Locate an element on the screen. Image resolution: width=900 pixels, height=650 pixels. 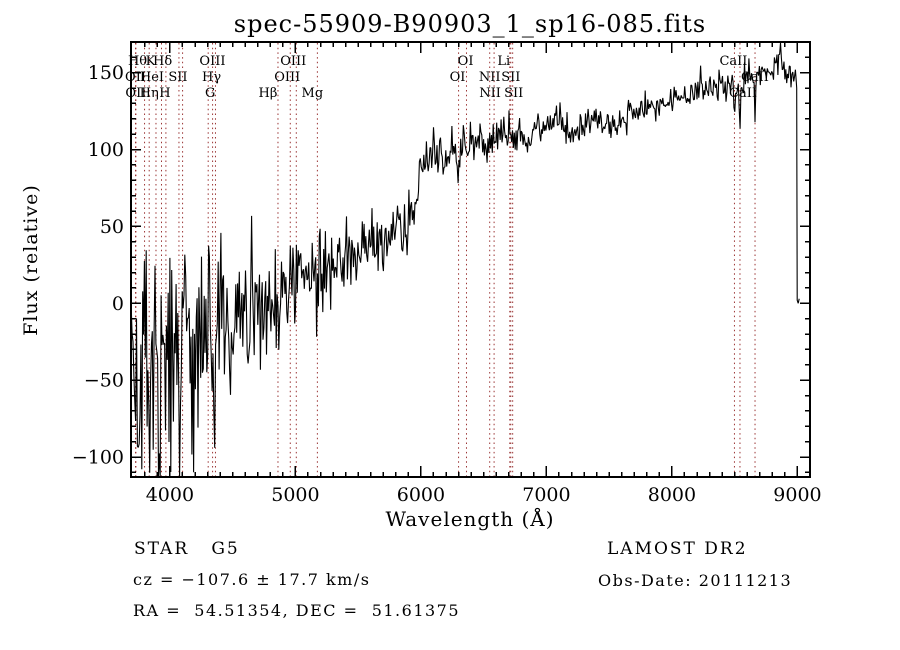
x-tick-label: 4000 is located at coordinates (170, 495).